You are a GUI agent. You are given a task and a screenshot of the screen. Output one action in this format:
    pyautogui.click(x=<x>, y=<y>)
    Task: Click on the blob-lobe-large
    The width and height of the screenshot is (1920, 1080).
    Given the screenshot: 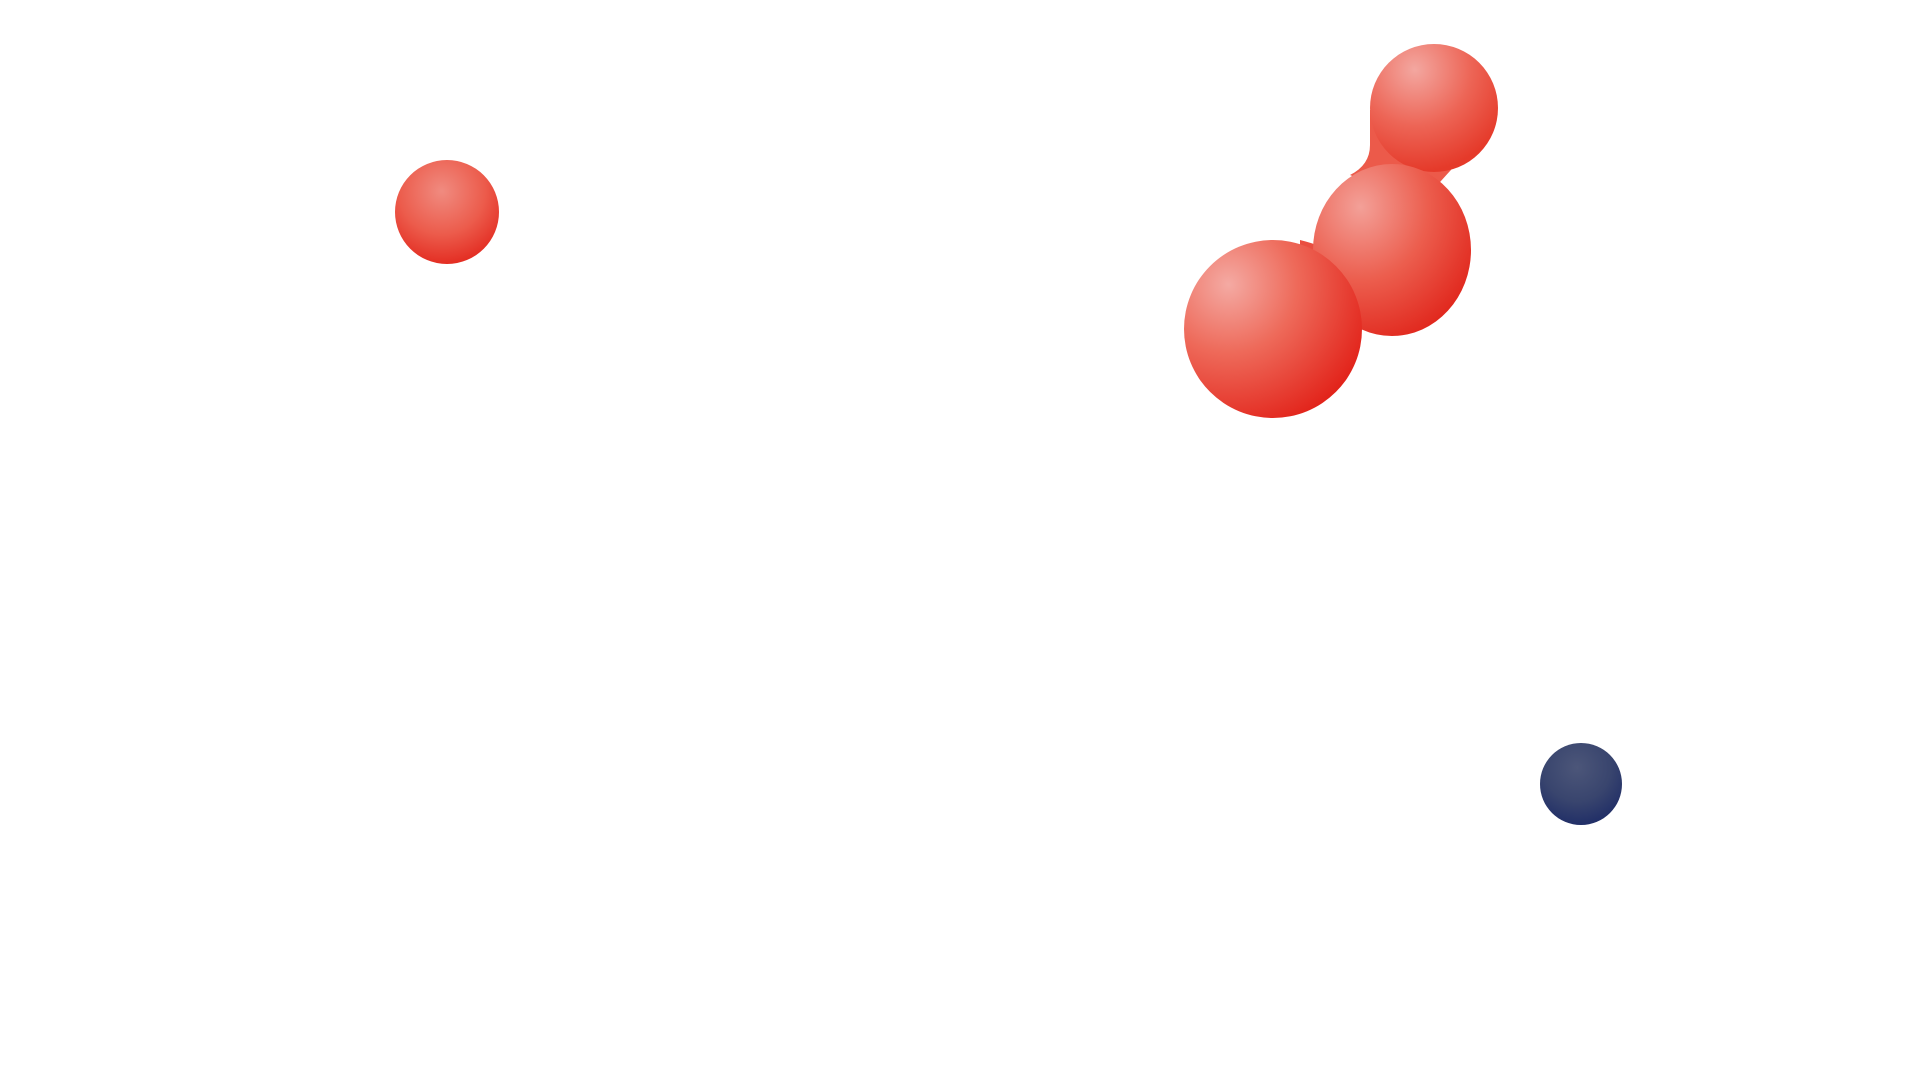 What is the action you would take?
    pyautogui.click(x=1273, y=329)
    